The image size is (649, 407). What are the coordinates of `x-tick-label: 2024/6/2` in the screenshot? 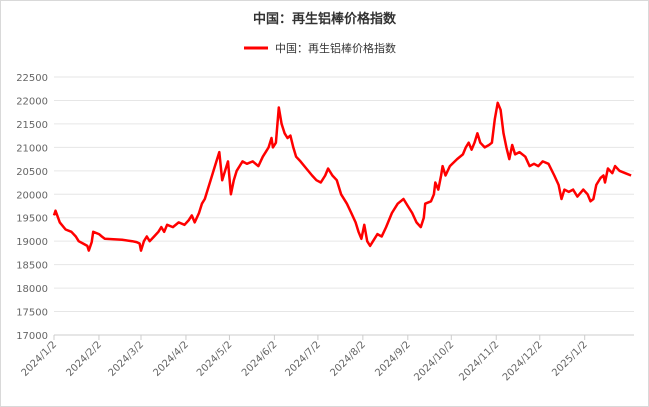 It's located at (260, 359).